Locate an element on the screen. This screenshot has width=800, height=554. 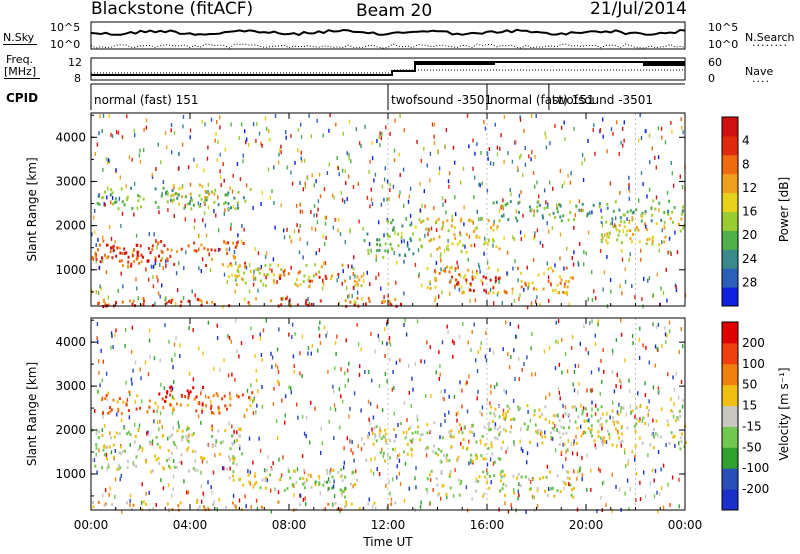
y-tick-label: 2000 is located at coordinates (70, 430).